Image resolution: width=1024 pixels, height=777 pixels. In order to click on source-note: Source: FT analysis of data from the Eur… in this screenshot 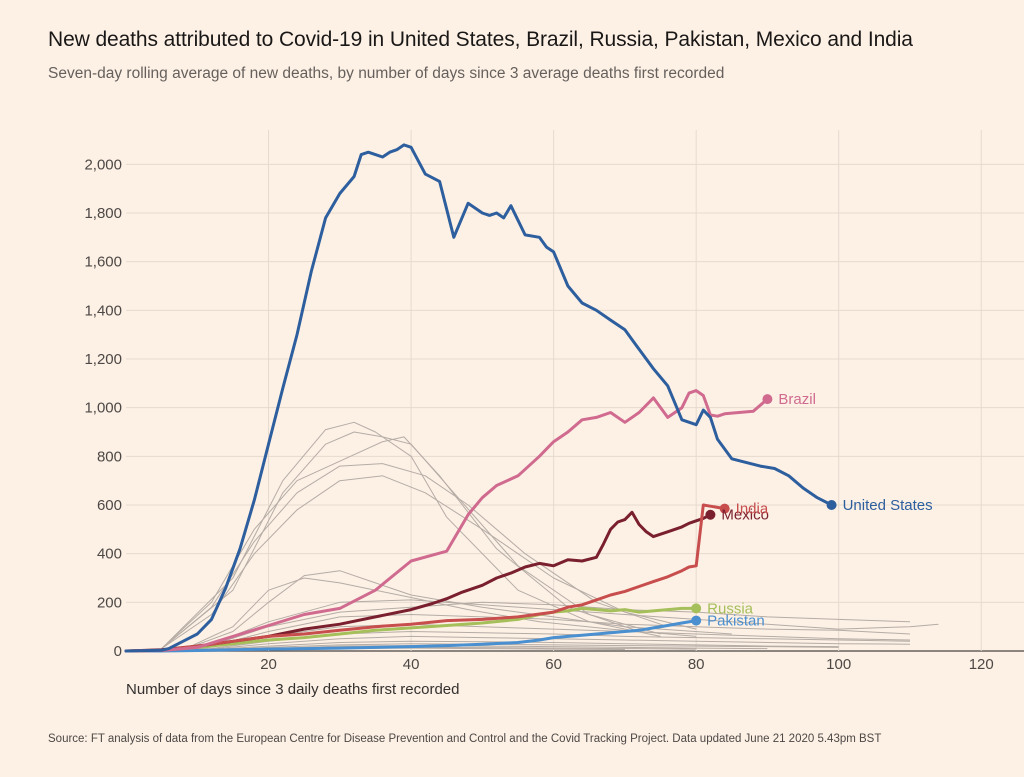, I will do `click(465, 739)`.